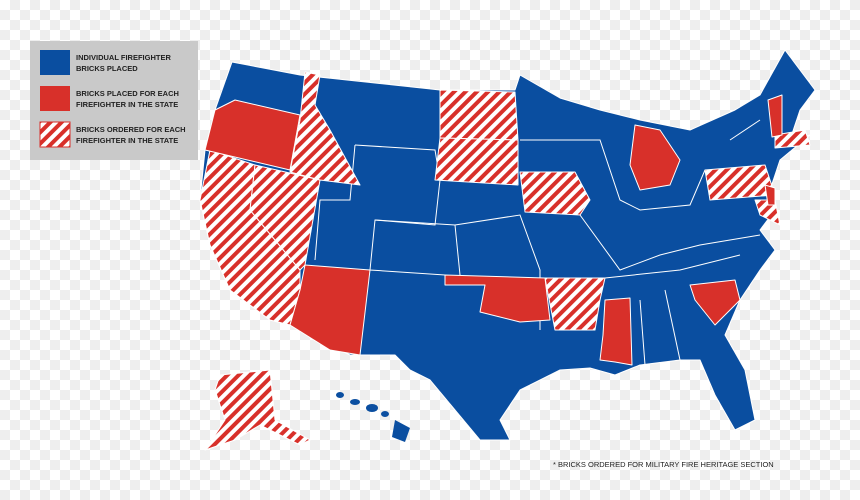 This screenshot has width=860, height=500. What do you see at coordinates (107, 68) in the screenshot?
I see `legend-label: BRICKS PLACED` at bounding box center [107, 68].